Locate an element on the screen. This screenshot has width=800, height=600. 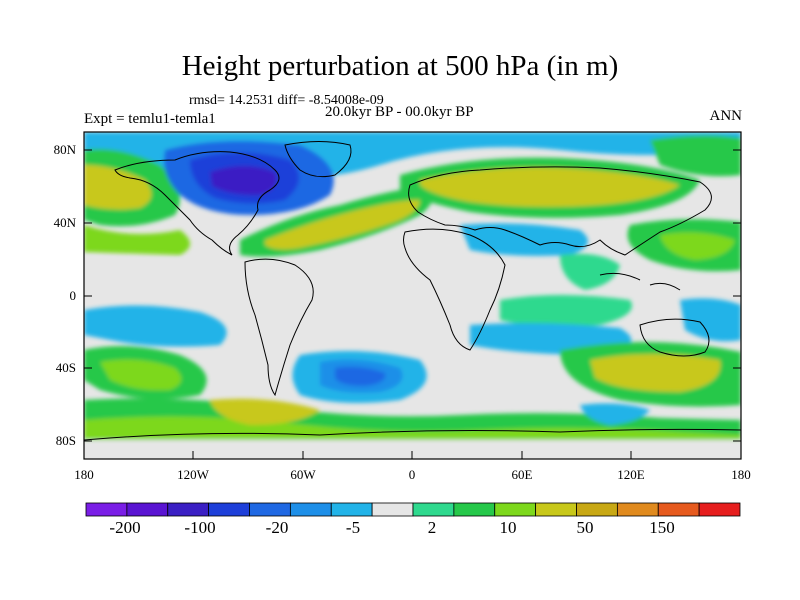
lon-label-120w: 120W is located at coordinates (193, 474).